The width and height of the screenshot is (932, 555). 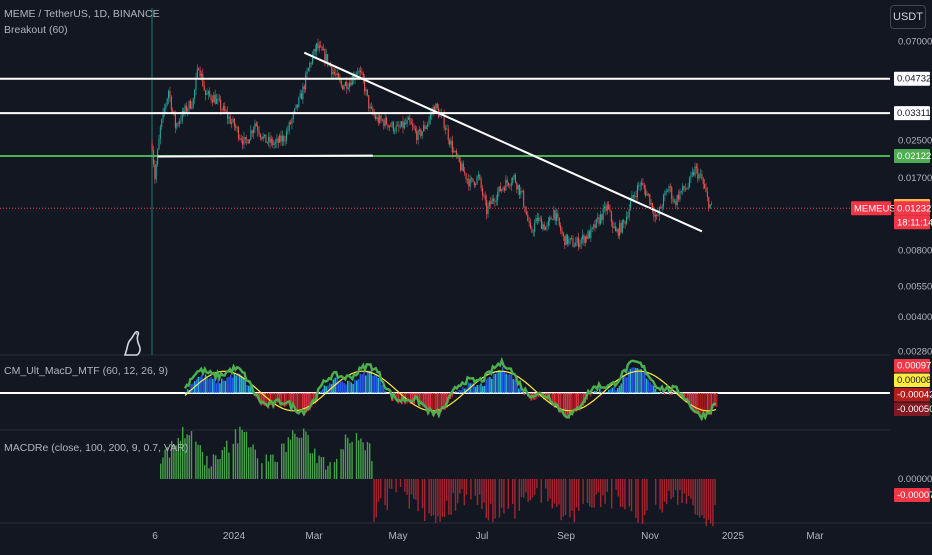 What do you see at coordinates (815, 536) in the screenshot?
I see `time-axis-label: Mar` at bounding box center [815, 536].